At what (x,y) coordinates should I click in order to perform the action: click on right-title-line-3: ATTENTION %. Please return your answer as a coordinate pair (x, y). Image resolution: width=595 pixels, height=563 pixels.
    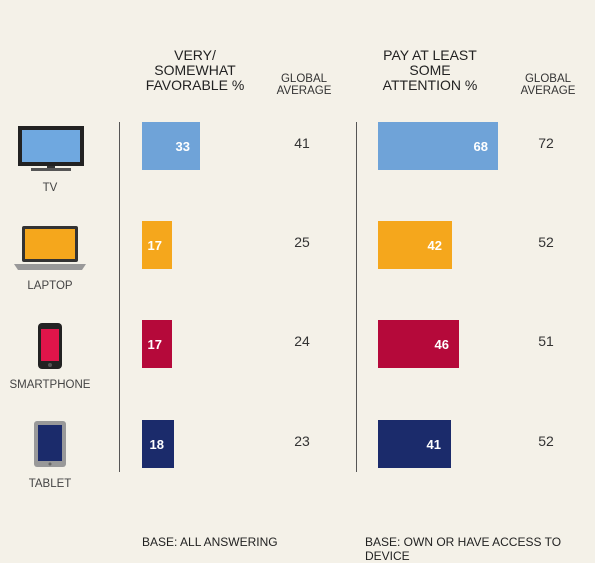
    Looking at the image, I should click on (430, 85).